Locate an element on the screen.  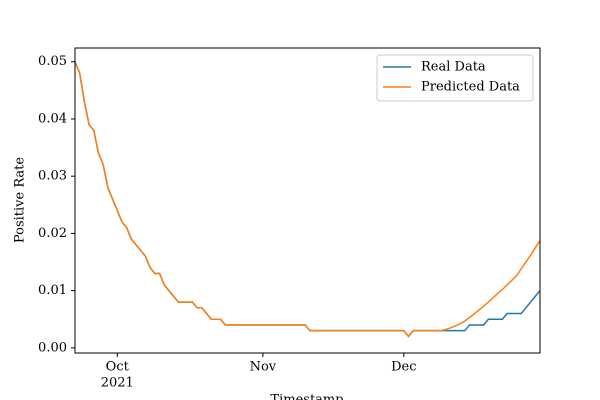
y-tick-label: 0.02 is located at coordinates (52, 233).